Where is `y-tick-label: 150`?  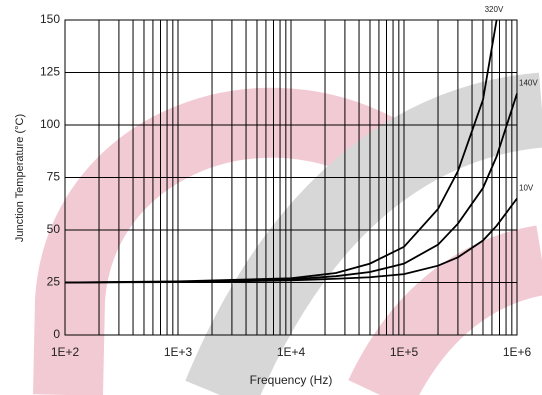 y-tick-label: 150 is located at coordinates (50, 19).